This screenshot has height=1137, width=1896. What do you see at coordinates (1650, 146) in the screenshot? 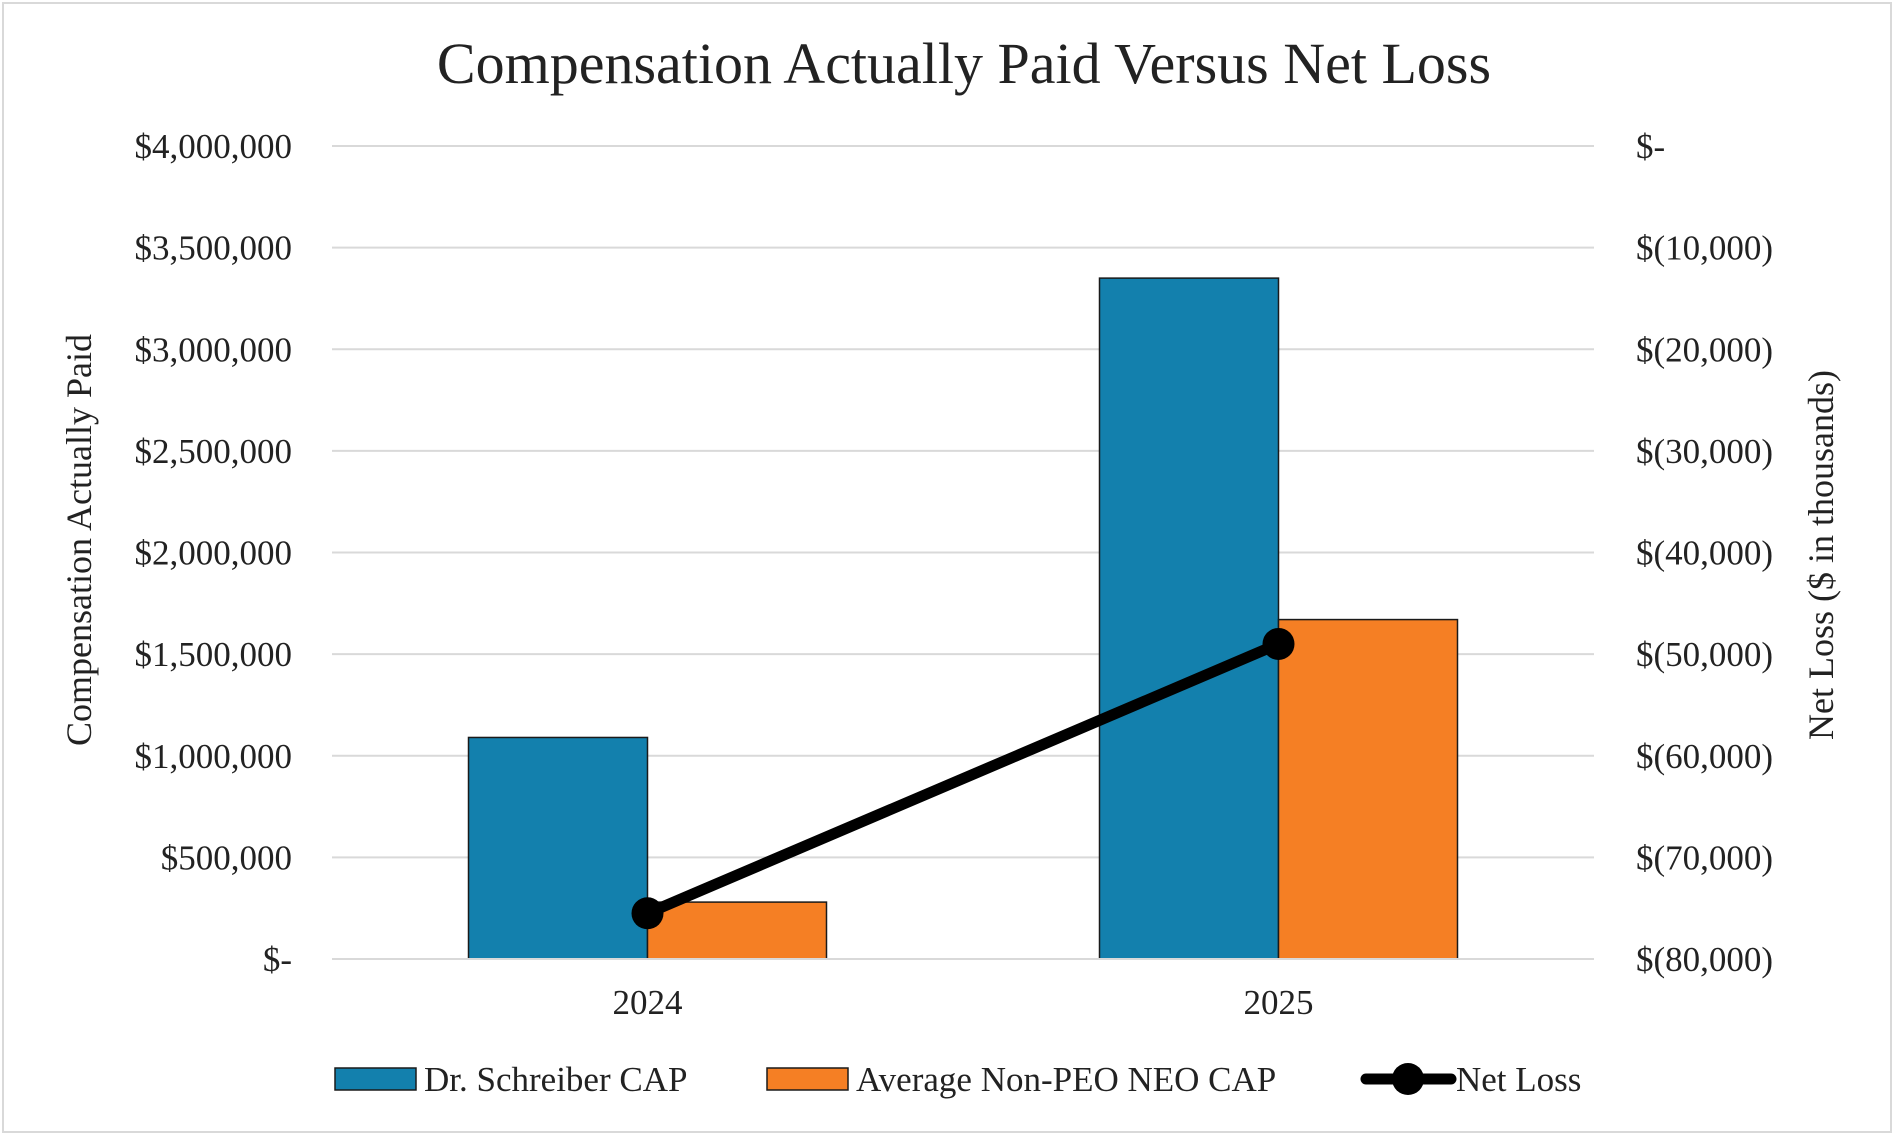
I see `right-tick-label: $-` at bounding box center [1650, 146].